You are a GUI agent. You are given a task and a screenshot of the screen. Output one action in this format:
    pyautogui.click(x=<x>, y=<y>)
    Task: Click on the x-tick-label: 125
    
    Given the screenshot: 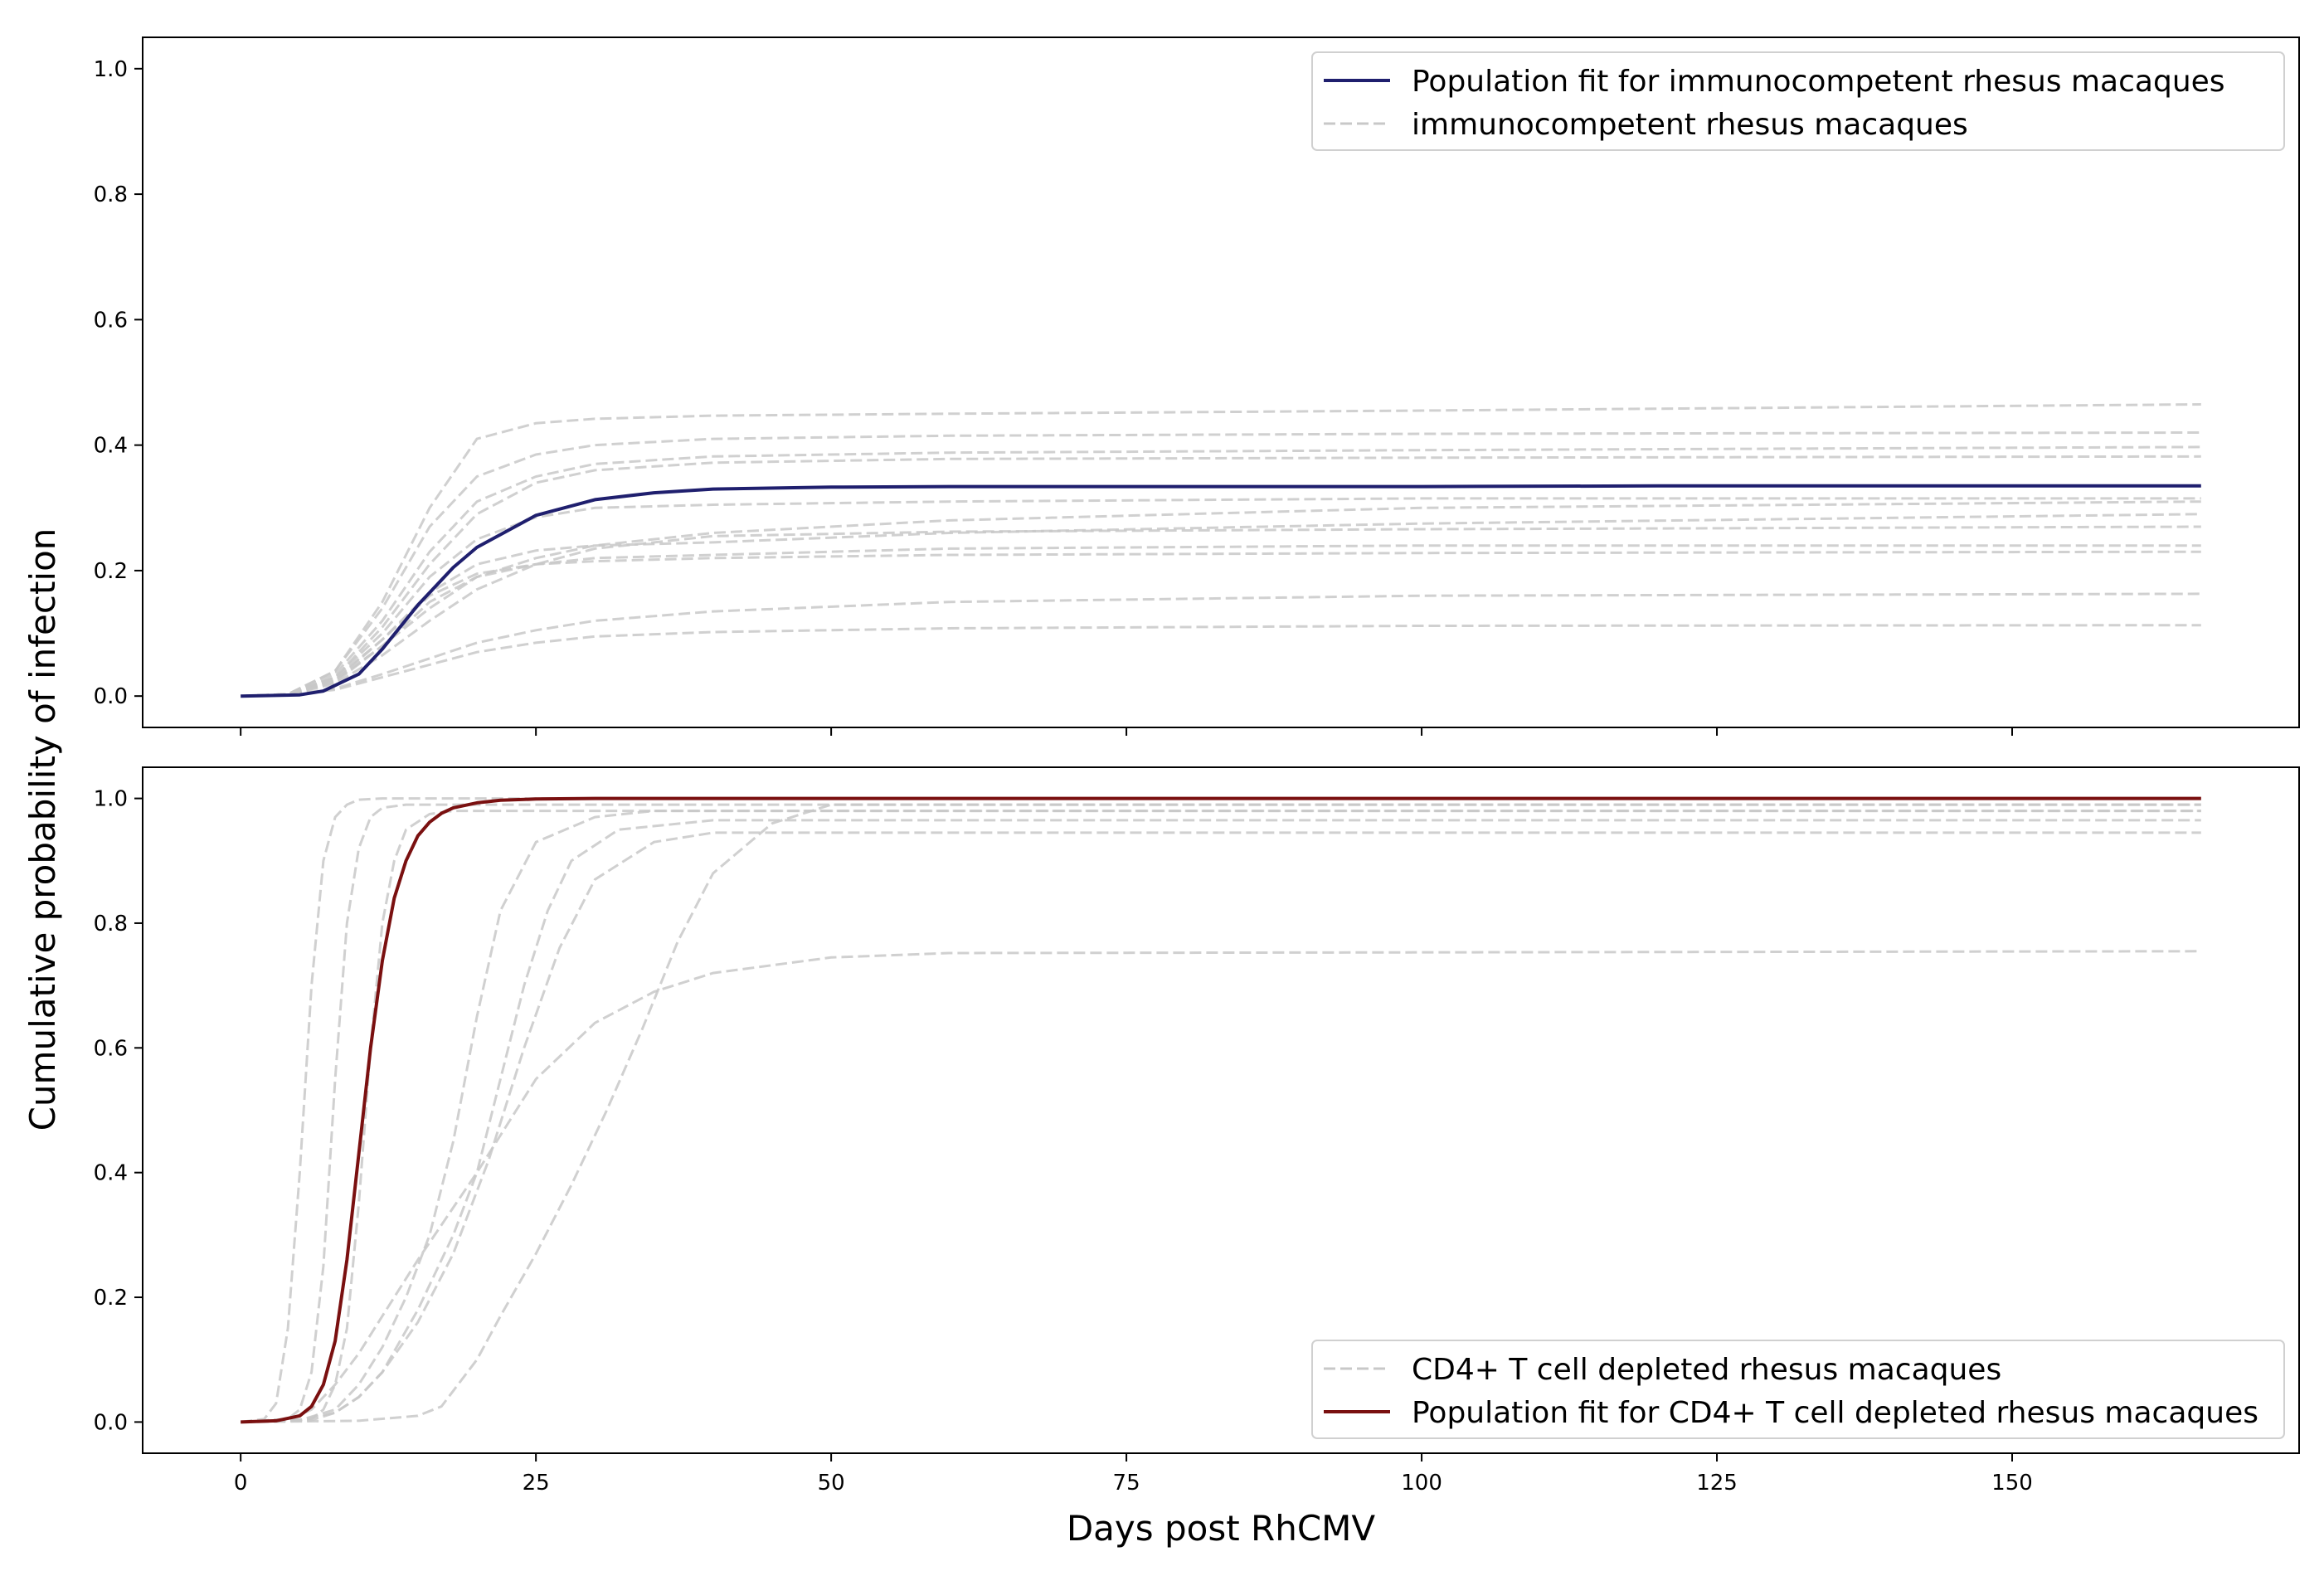 What is the action you would take?
    pyautogui.click(x=1717, y=1483)
    